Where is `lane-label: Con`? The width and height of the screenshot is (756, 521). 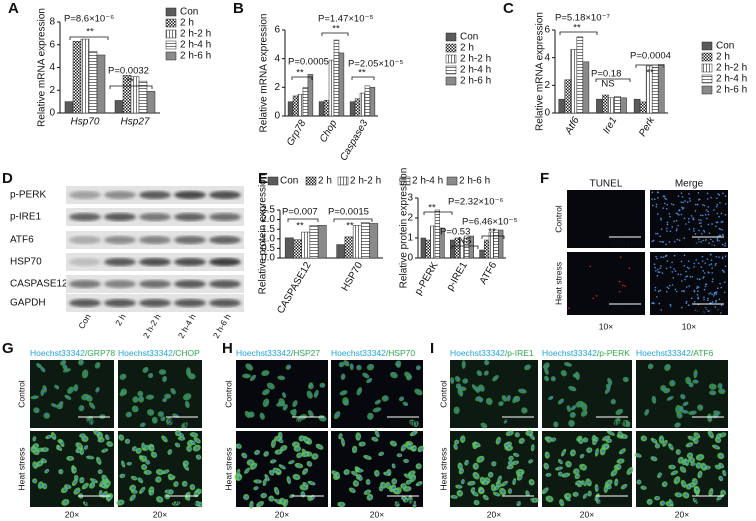
lane-label: Con is located at coordinates (84, 321).